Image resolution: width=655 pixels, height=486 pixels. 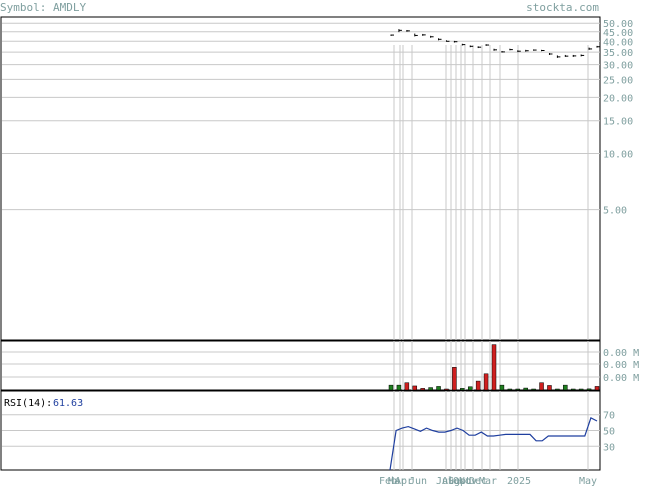 I want to click on rsi-tick-label: 70, so click(x=609, y=416).